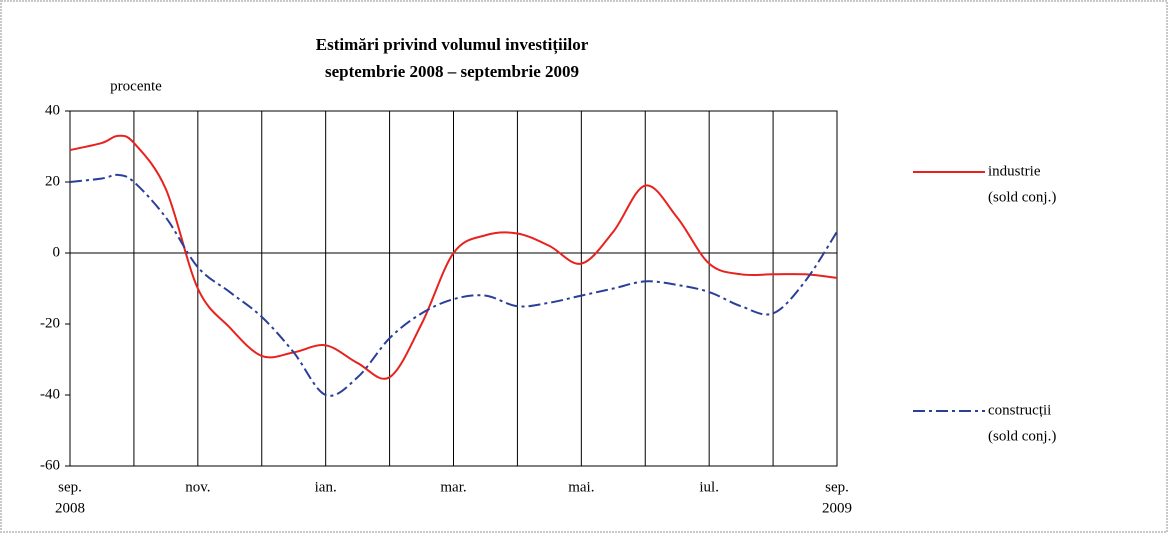 This screenshot has width=1168, height=533. What do you see at coordinates (452, 71) in the screenshot?
I see `chart-title: septembrie 2008 – septembrie 2009` at bounding box center [452, 71].